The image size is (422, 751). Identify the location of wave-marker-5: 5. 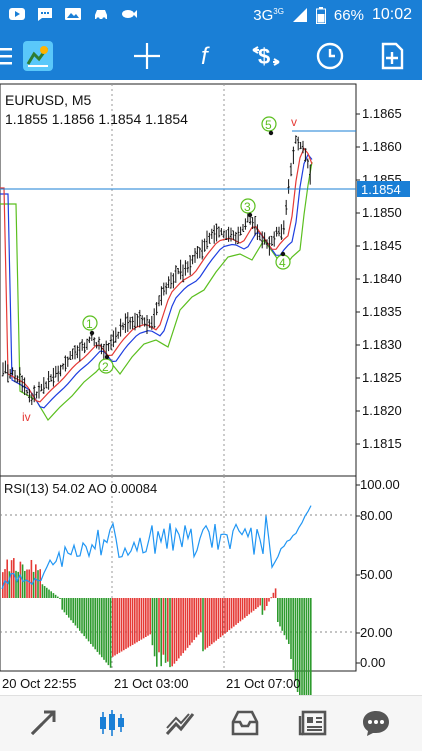
(269, 126).